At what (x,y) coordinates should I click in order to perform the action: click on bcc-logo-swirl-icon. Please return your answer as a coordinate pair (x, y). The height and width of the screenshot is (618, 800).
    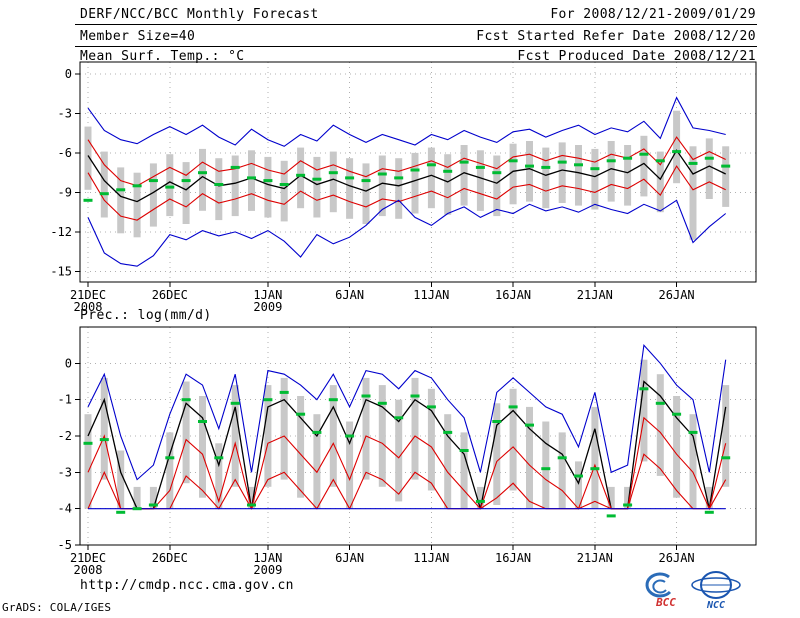
    Looking at the image, I should click on (658, 585).